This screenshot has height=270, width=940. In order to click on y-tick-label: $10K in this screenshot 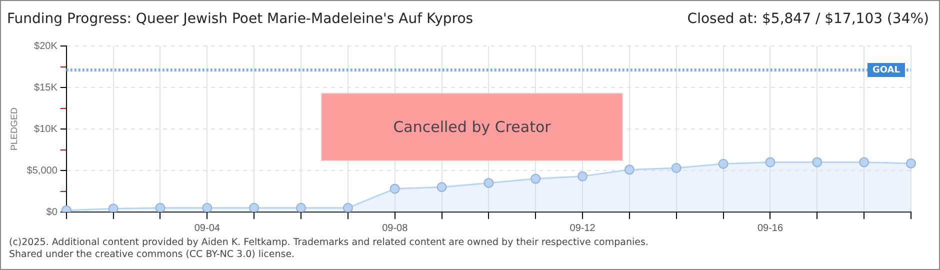, I will do `click(46, 129)`.